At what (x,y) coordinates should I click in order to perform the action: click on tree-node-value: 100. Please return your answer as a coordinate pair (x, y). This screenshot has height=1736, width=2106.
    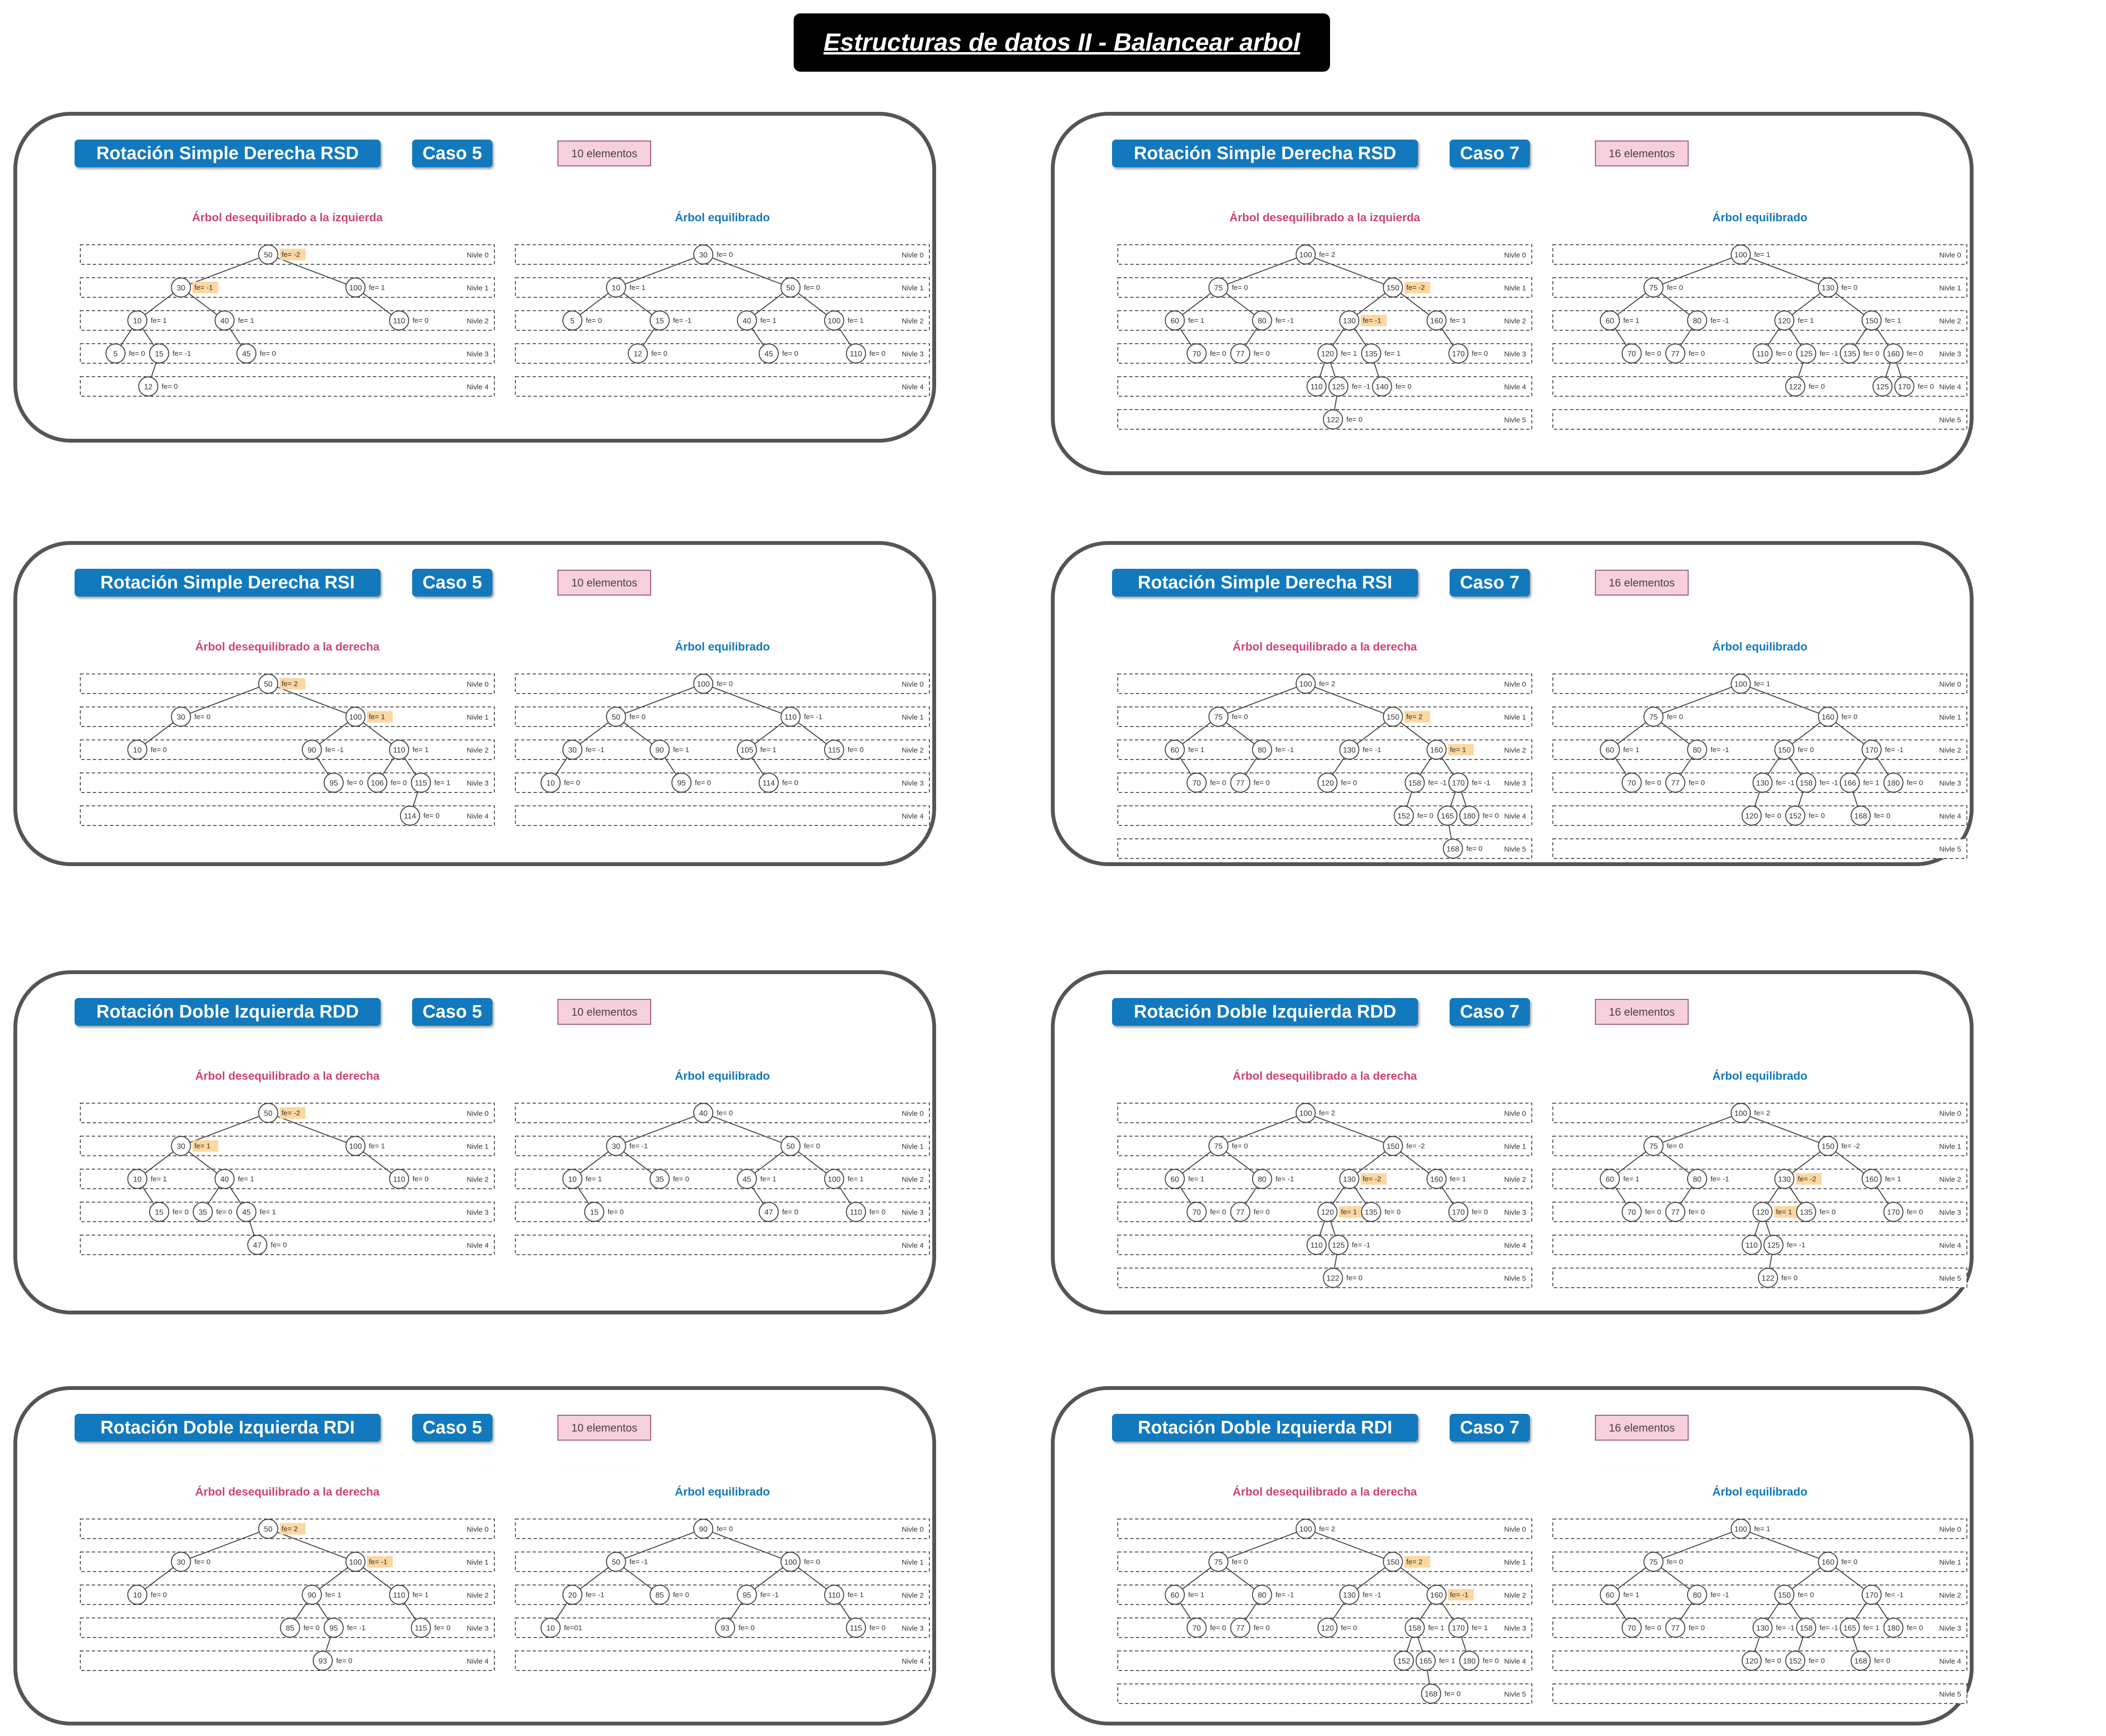
    Looking at the image, I should click on (1741, 1114).